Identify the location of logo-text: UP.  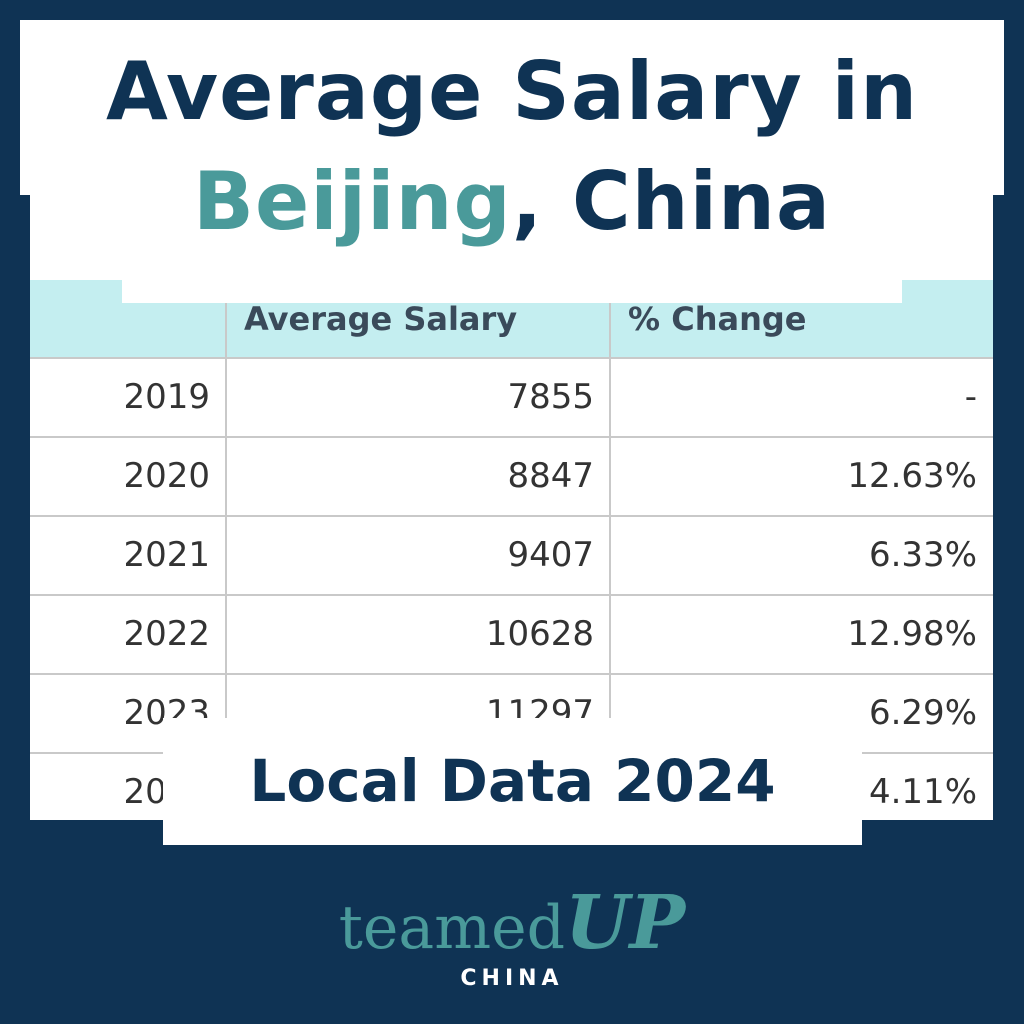
(625, 923).